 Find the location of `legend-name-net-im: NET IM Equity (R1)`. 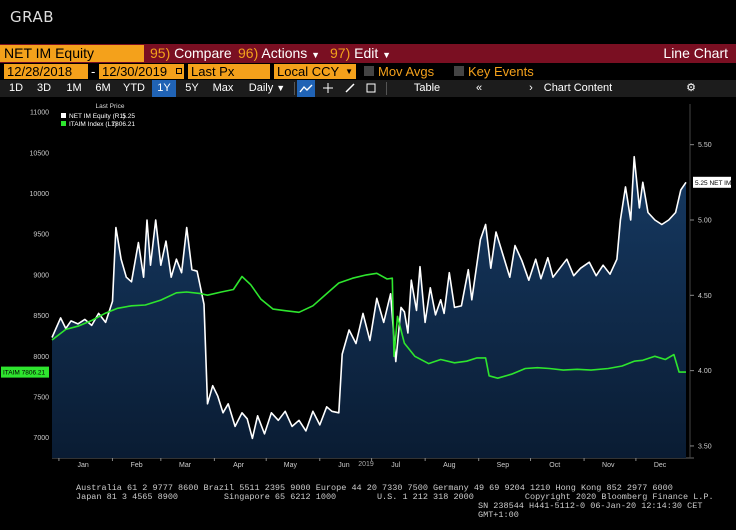

legend-name-net-im: NET IM Equity (R1) is located at coordinates (97, 116).